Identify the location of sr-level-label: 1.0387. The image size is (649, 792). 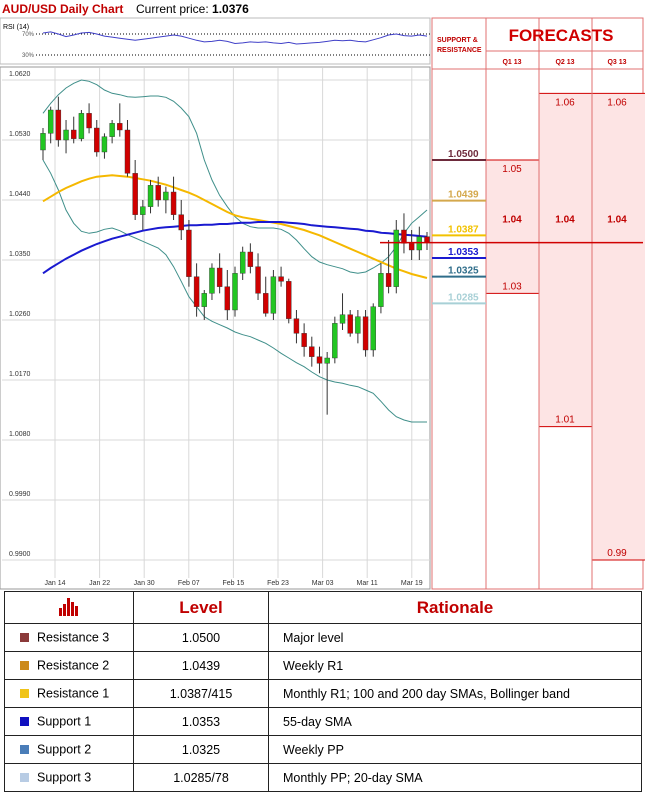
(463, 229).